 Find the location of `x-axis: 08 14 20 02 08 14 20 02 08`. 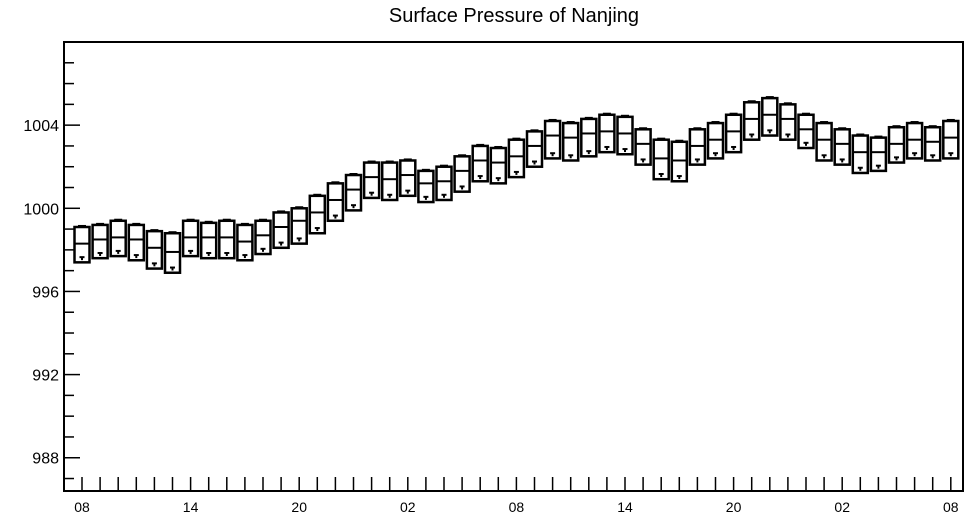

x-axis: 08 14 20 02 08 14 20 02 08 is located at coordinates (516, 496).